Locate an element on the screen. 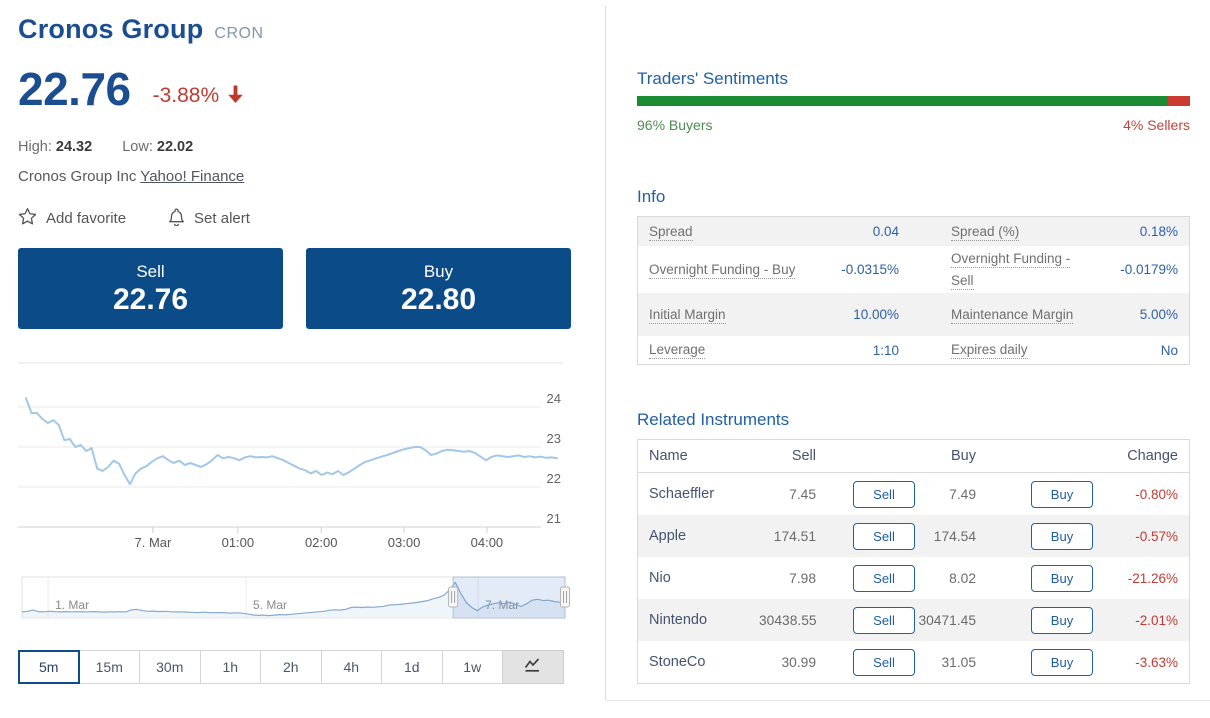 The height and width of the screenshot is (718, 1210). price-block: 22.76 -3.88% is located at coordinates (131, 89).